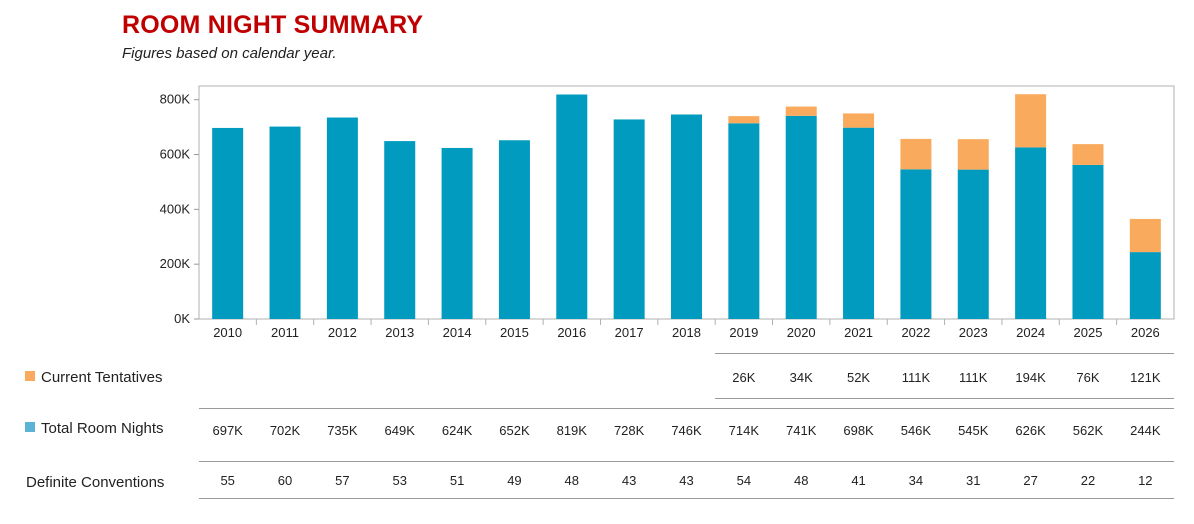  I want to click on total-cell: 546K, so click(916, 430).